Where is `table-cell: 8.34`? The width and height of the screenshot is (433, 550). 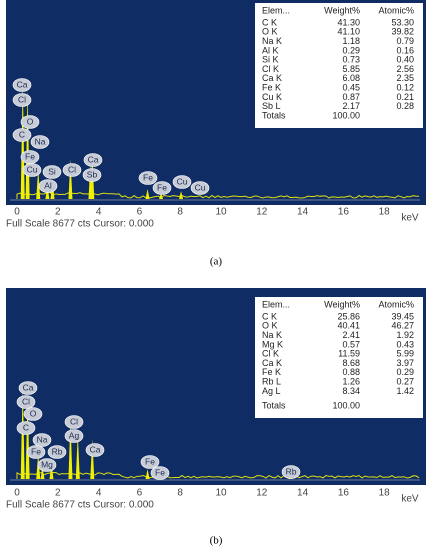
table-cell: 8.34 is located at coordinates (351, 391).